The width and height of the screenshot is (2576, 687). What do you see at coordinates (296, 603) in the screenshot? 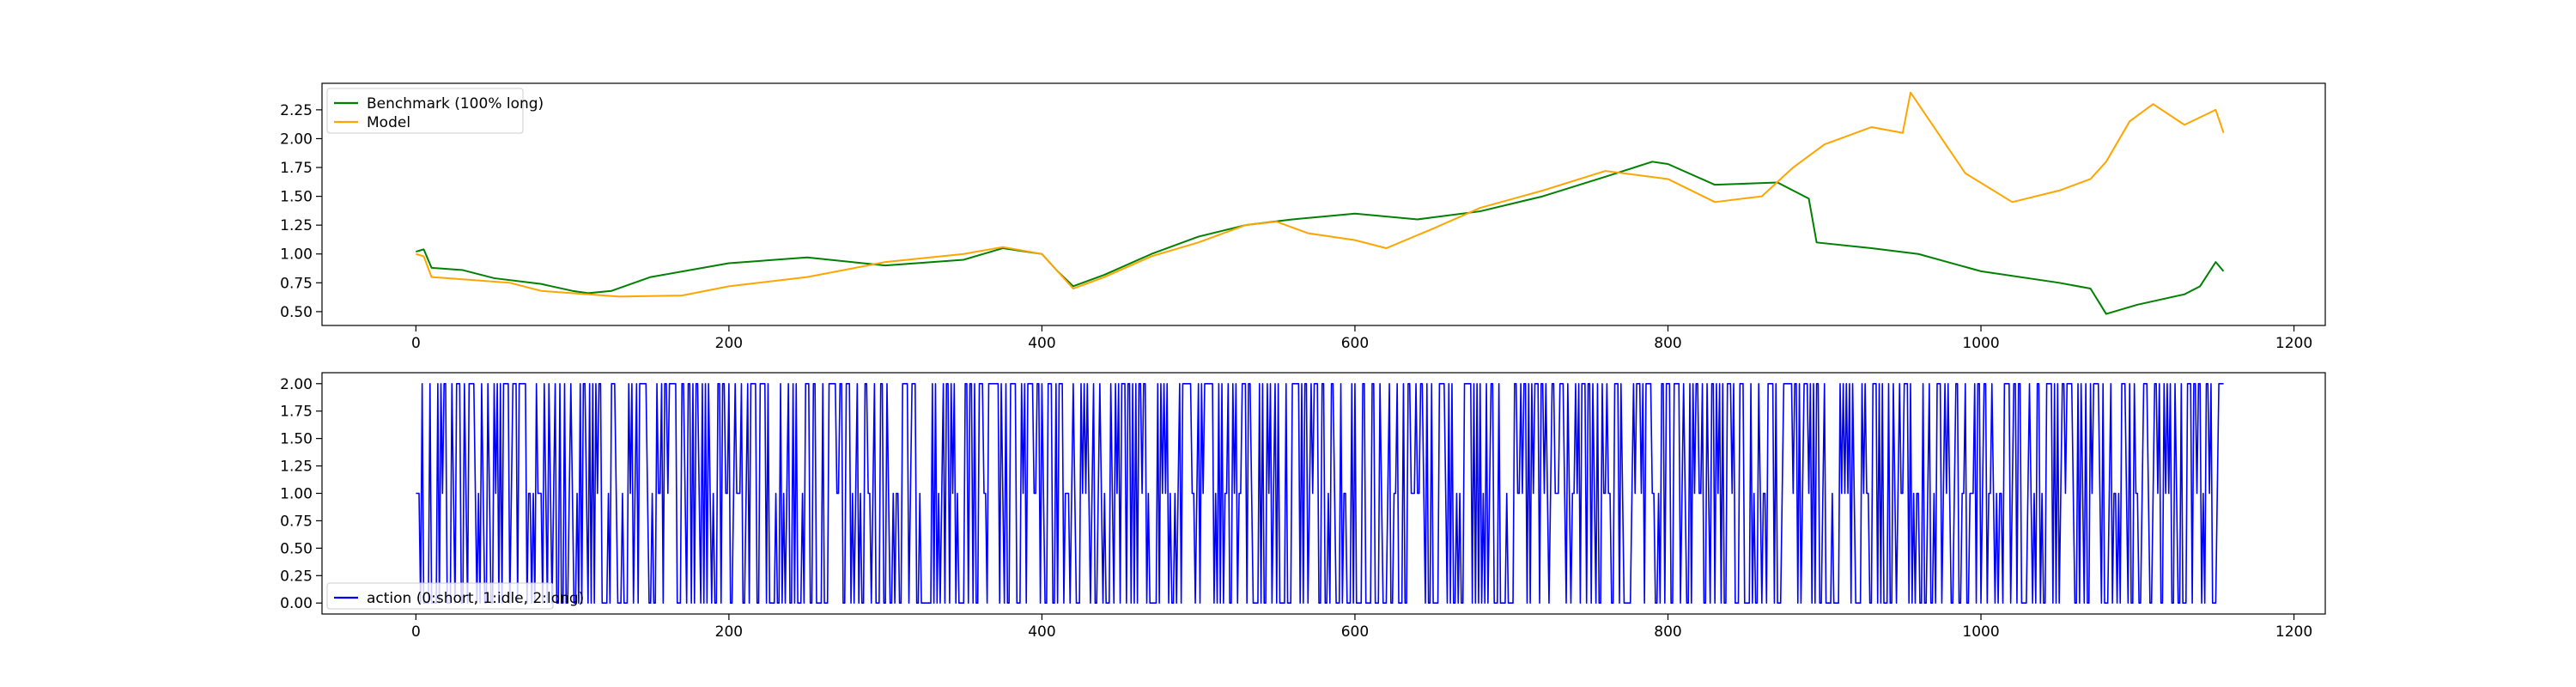
I see `y-tick-label: 0.00` at bounding box center [296, 603].